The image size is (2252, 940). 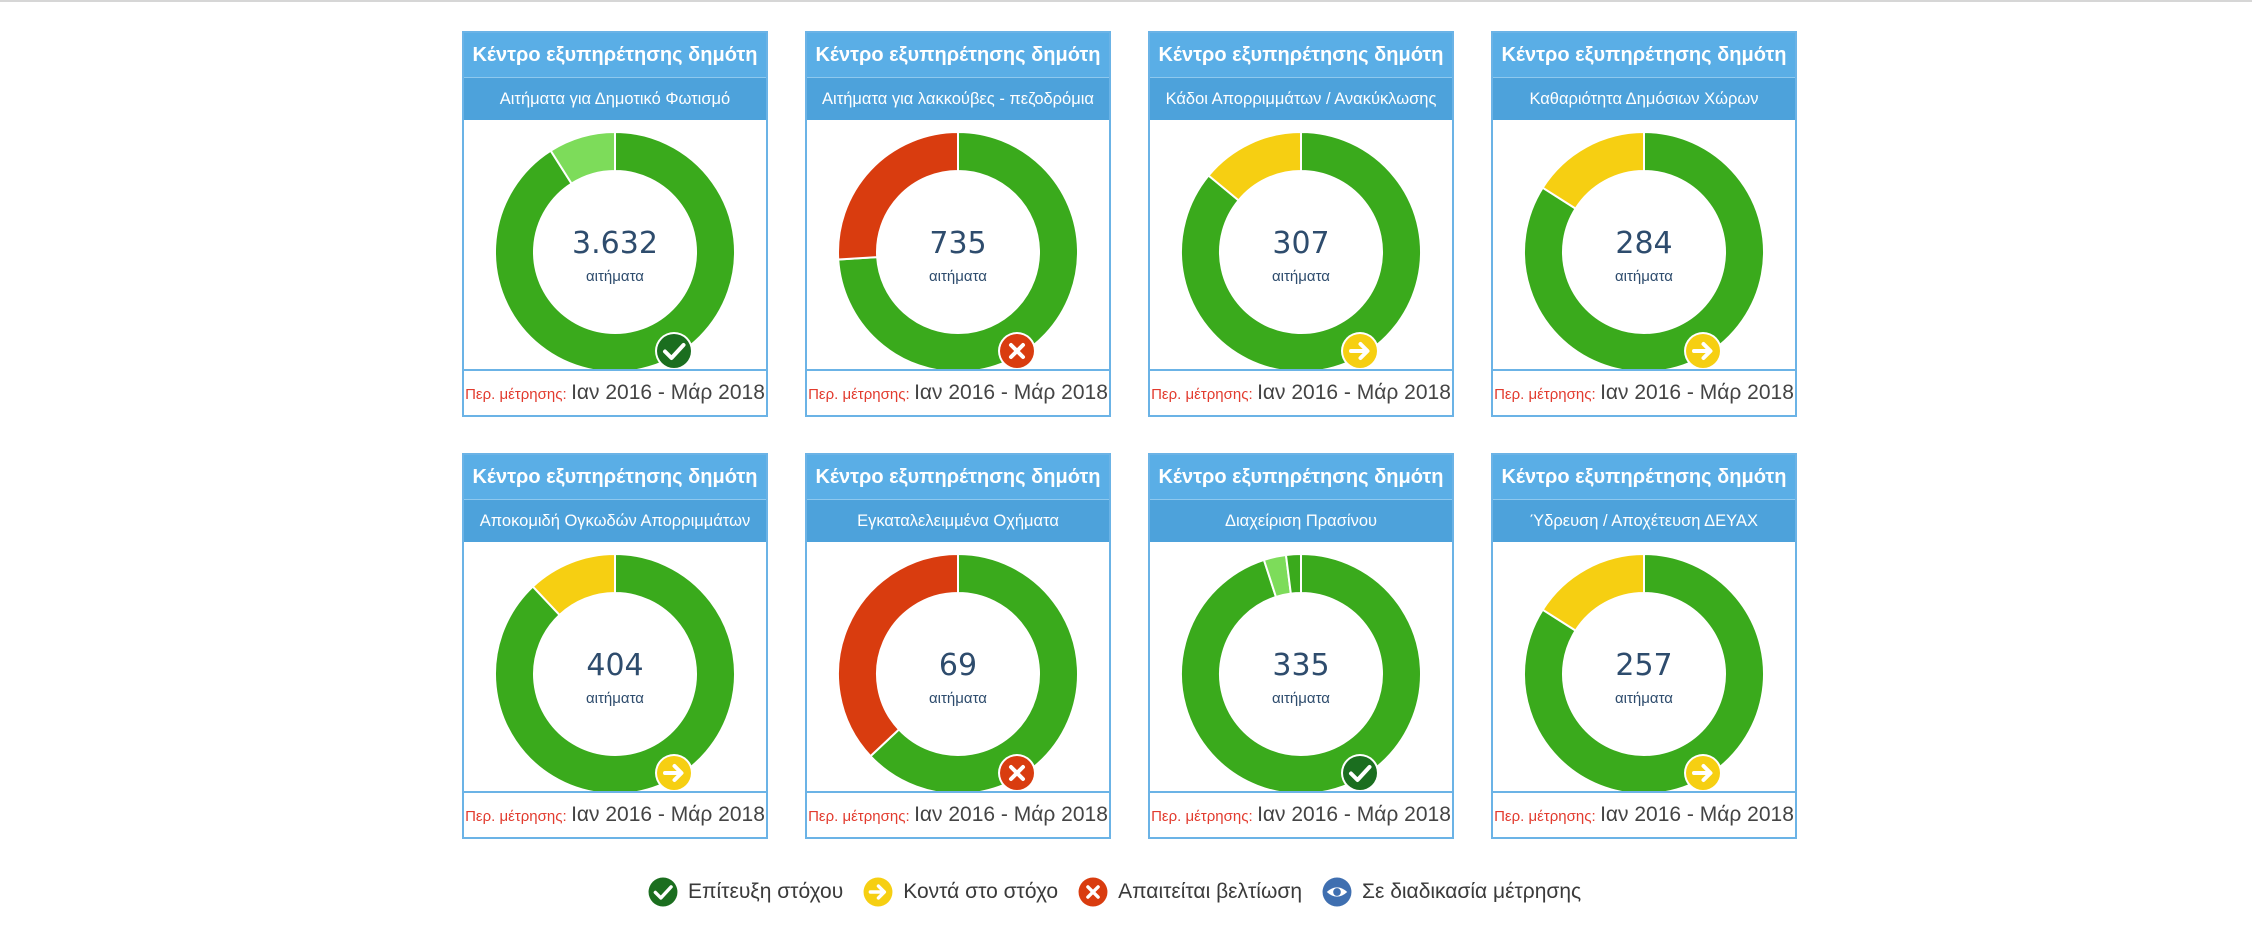 I want to click on request-count: 284, so click(x=1644, y=243).